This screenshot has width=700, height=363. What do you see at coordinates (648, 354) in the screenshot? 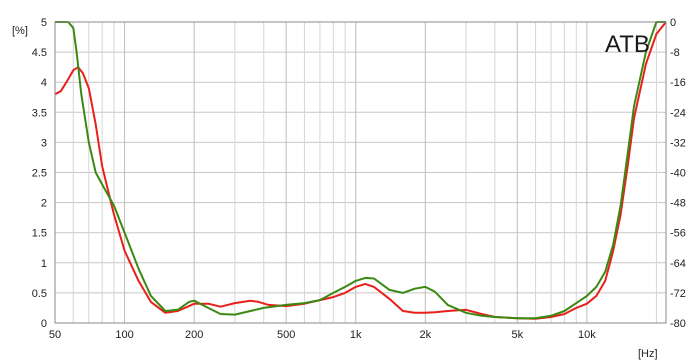
I see `x-axis-unit: [Hz]` at bounding box center [648, 354].